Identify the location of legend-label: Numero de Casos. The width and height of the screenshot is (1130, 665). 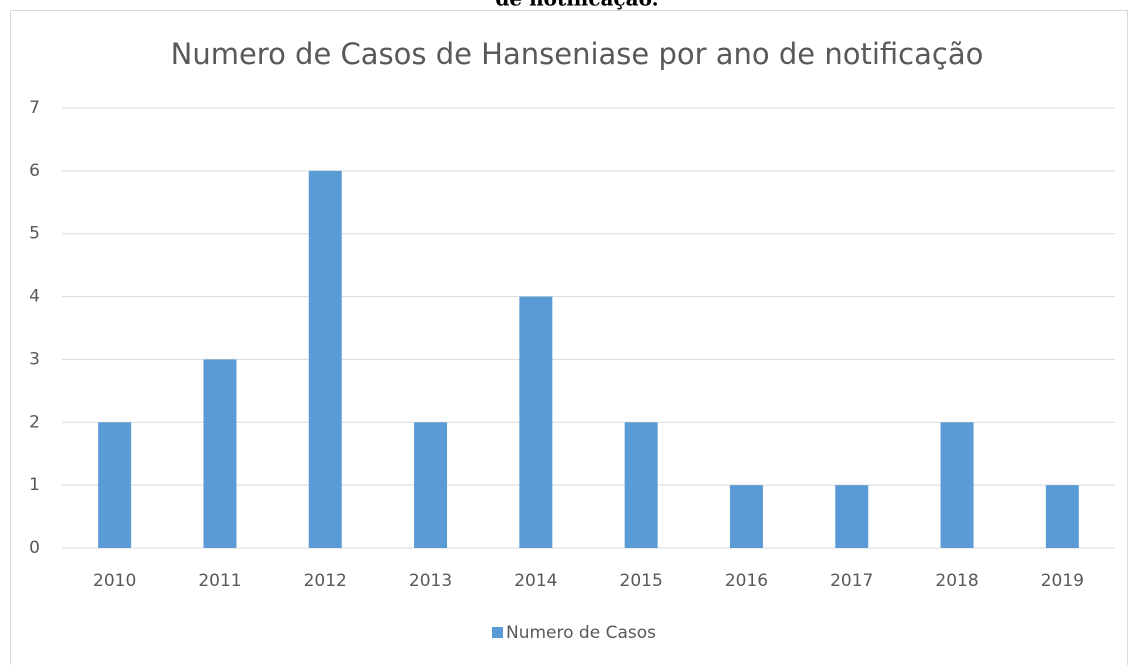
(581, 633).